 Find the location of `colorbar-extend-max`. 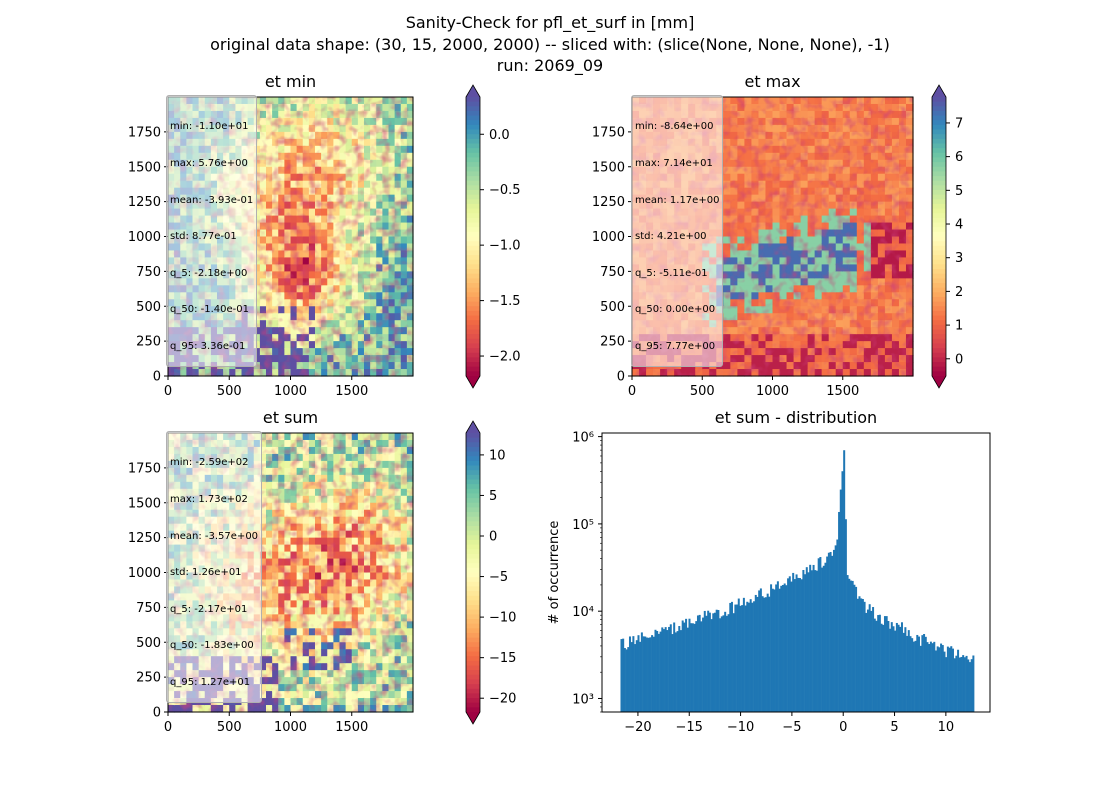

colorbar-extend-max is located at coordinates (473, 91).